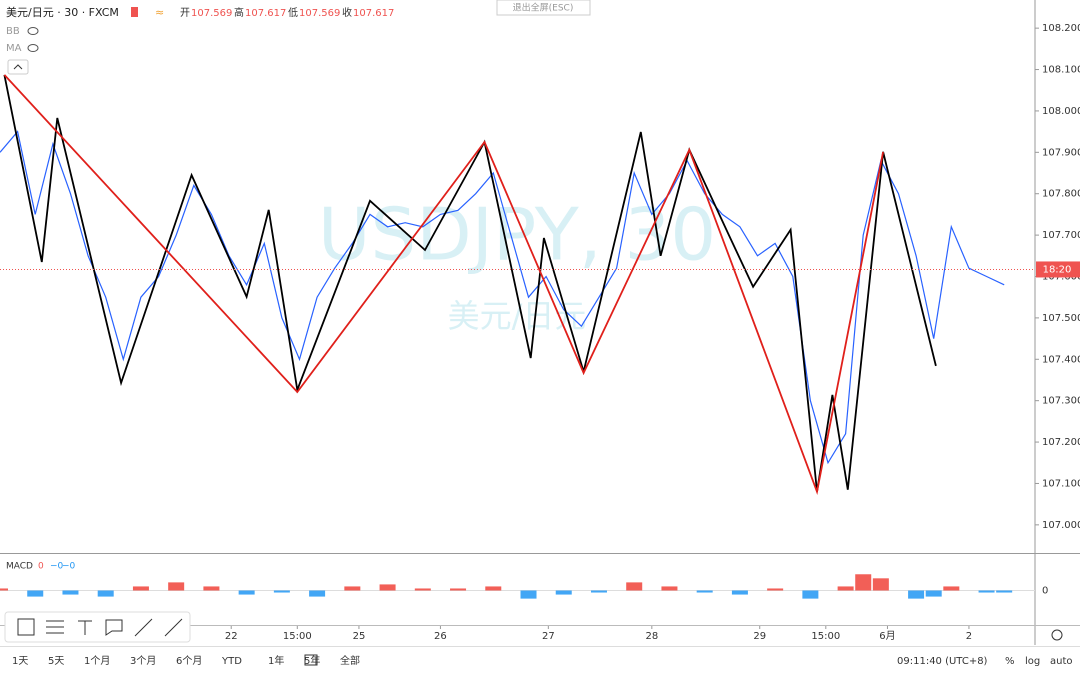  What do you see at coordinates (1032, 661) in the screenshot?
I see `scale-button: log` at bounding box center [1032, 661].